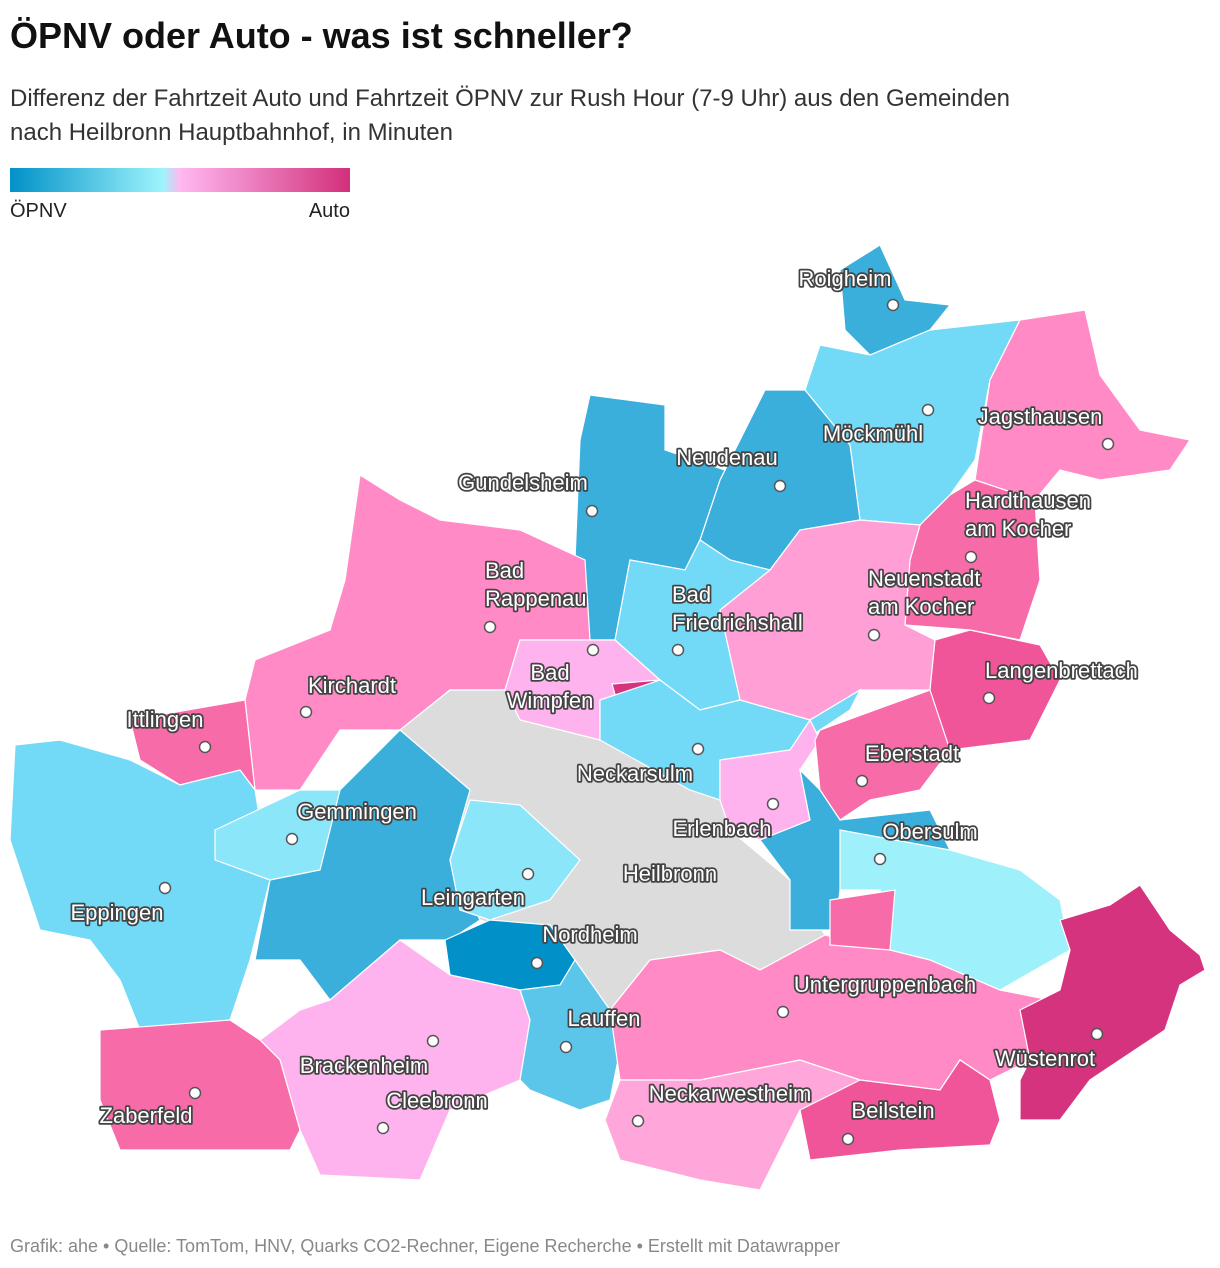 This screenshot has width=1220, height=1268. I want to click on place-label: Neuenstadt, so click(924, 578).